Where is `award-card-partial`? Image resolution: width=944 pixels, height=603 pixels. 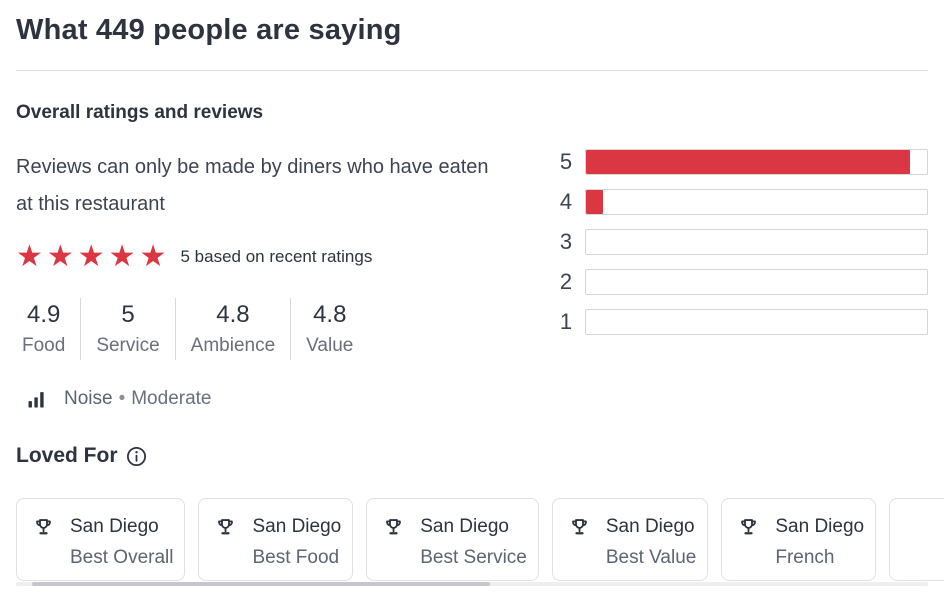
award-card-partial is located at coordinates (916, 539).